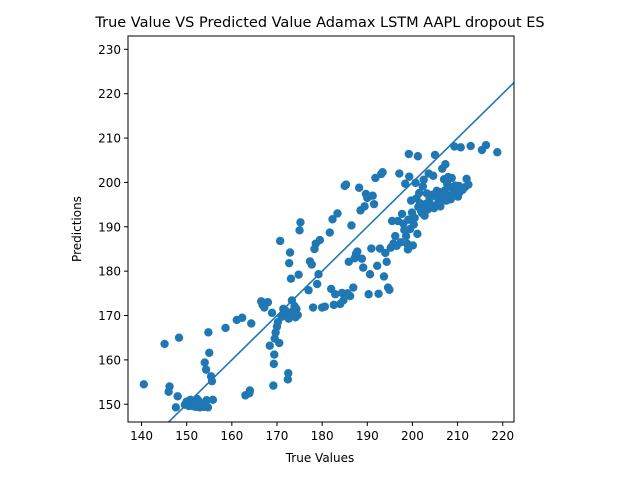 The image size is (640, 480). Describe the element at coordinates (412, 436) in the screenshot. I see `x-tick-label: 200` at that location.